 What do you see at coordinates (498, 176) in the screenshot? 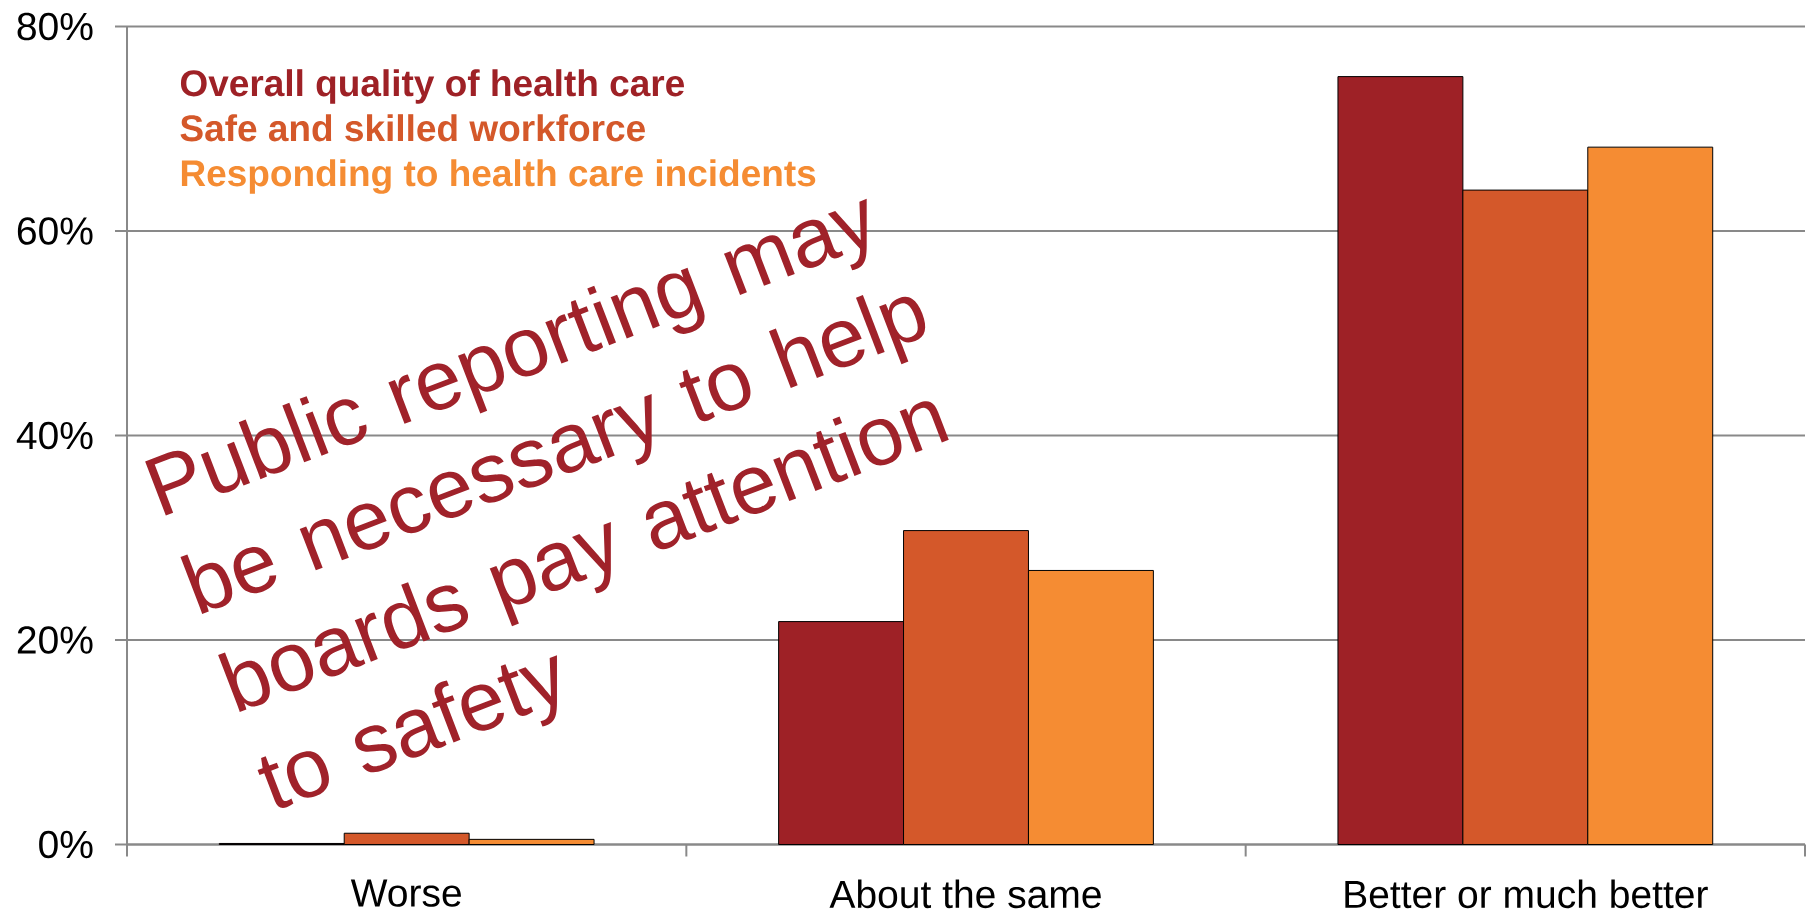
I see `text: Responding to health care incidents` at bounding box center [498, 176].